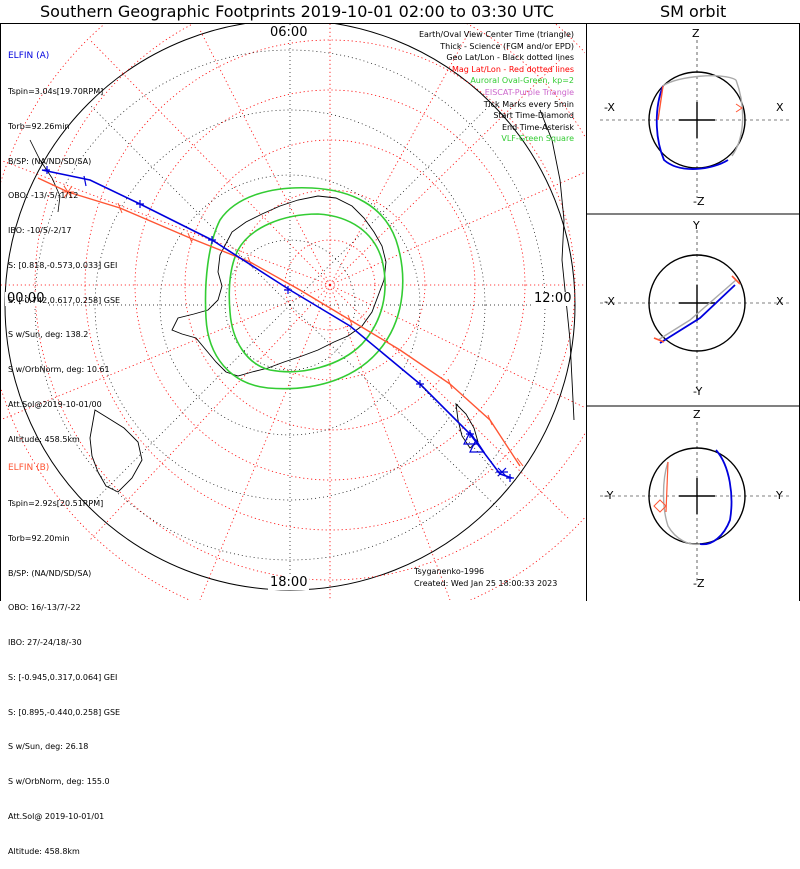  I want to click on elfin-b-line: S: [-0.945,0.317,0.064] GEI, so click(63, 677).